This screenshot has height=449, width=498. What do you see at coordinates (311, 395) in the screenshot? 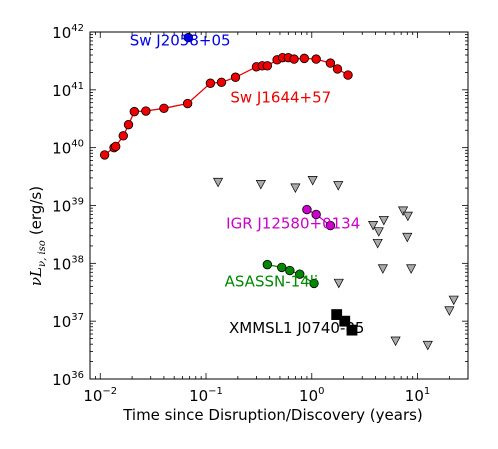
I see `x-tick-label: 10⁰` at bounding box center [311, 395].